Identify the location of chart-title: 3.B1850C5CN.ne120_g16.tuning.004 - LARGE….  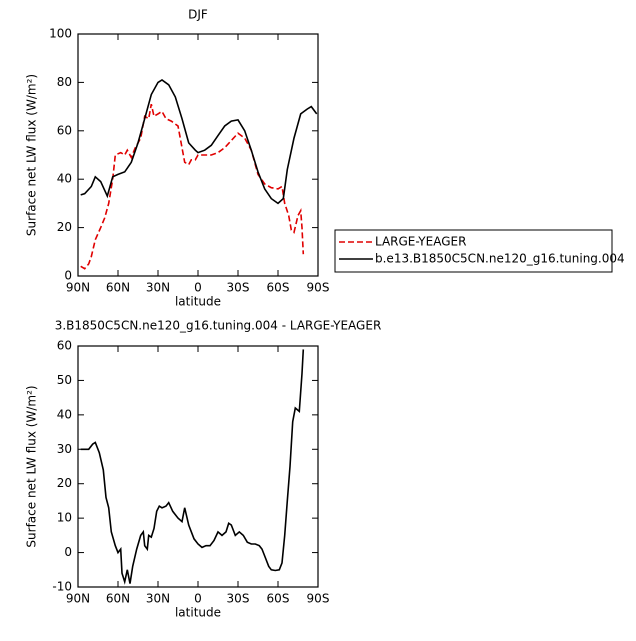
(218, 326).